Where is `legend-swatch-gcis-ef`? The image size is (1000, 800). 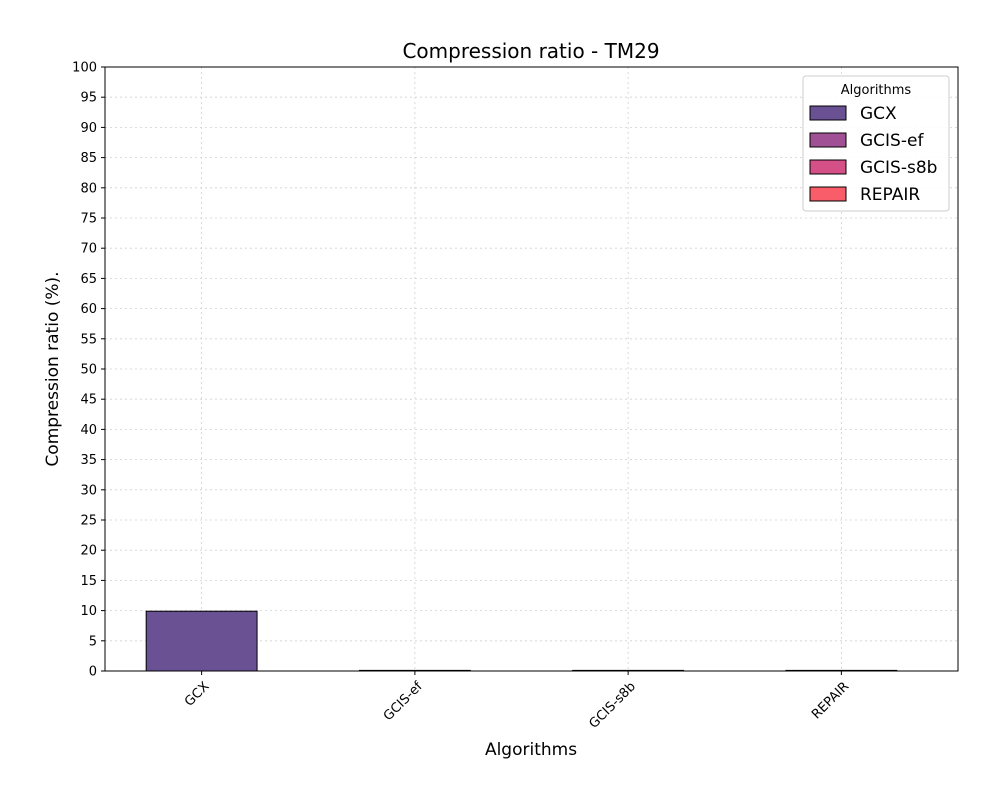
legend-swatch-gcis-ef is located at coordinates (828, 140).